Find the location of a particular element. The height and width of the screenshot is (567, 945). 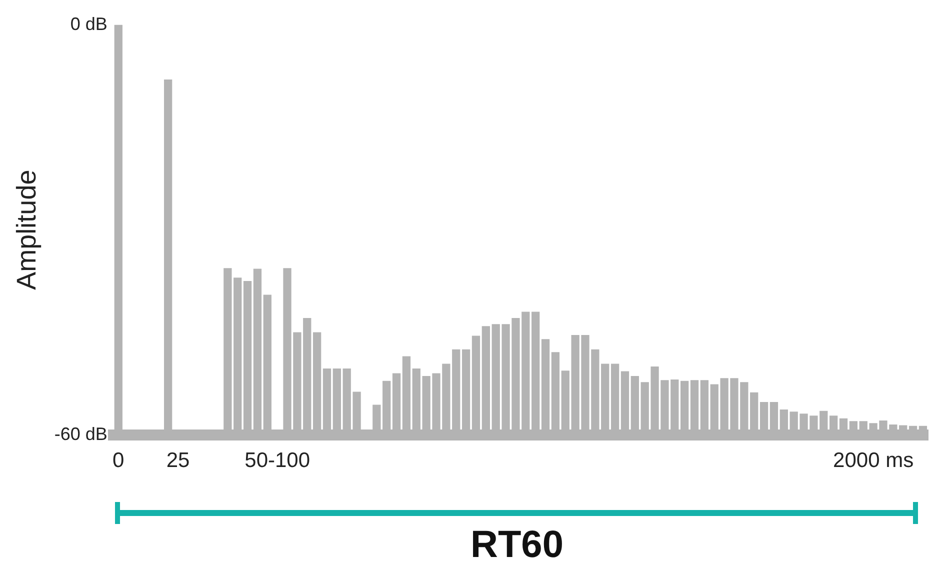

y-tick-label: -60 dB is located at coordinates (81, 434).